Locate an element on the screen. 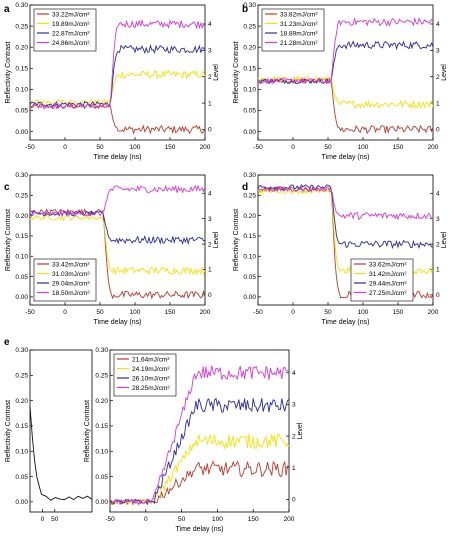 The width and height of the screenshot is (474, 541). legend-entry: 33.82mJ/cm² is located at coordinates (299, 15).